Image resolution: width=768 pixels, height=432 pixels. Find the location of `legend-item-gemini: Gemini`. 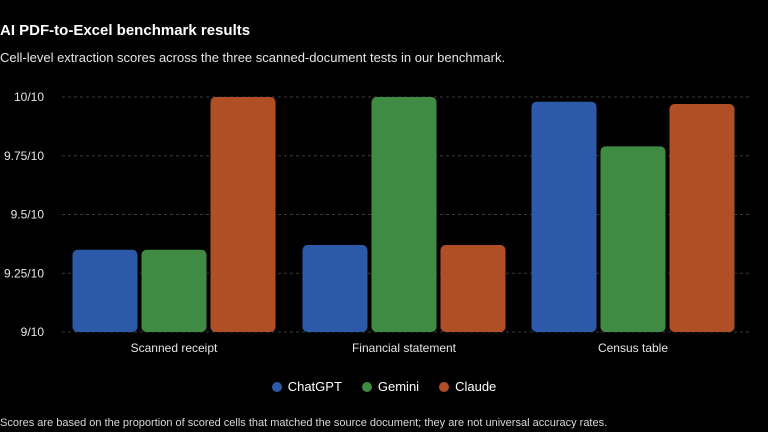

legend-item-gemini: Gemini is located at coordinates (390, 386).